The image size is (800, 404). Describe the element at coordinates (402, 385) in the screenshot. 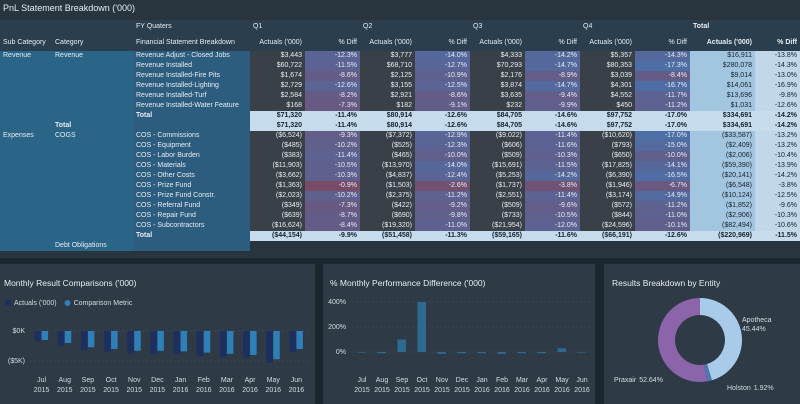

I see `x-tick-label: Sep 2015` at that location.